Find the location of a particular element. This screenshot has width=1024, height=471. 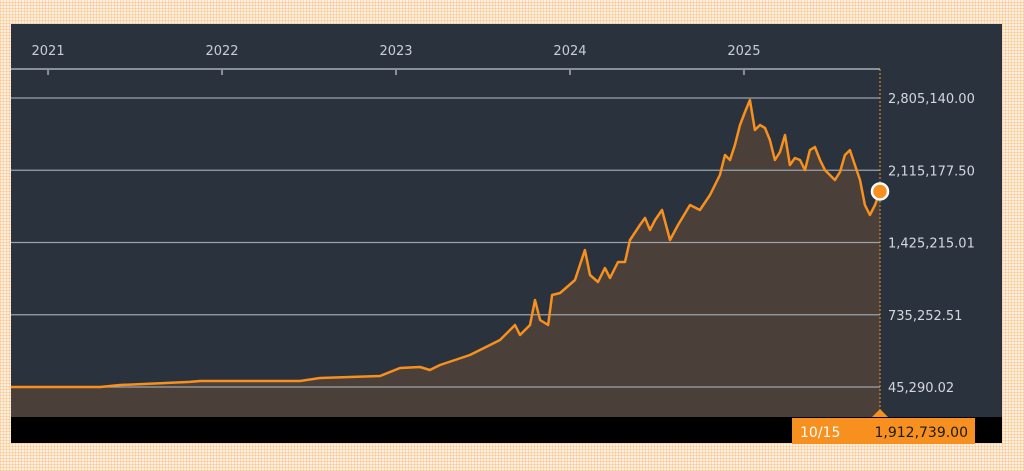

x-tick-label: 2024 is located at coordinates (569, 51).